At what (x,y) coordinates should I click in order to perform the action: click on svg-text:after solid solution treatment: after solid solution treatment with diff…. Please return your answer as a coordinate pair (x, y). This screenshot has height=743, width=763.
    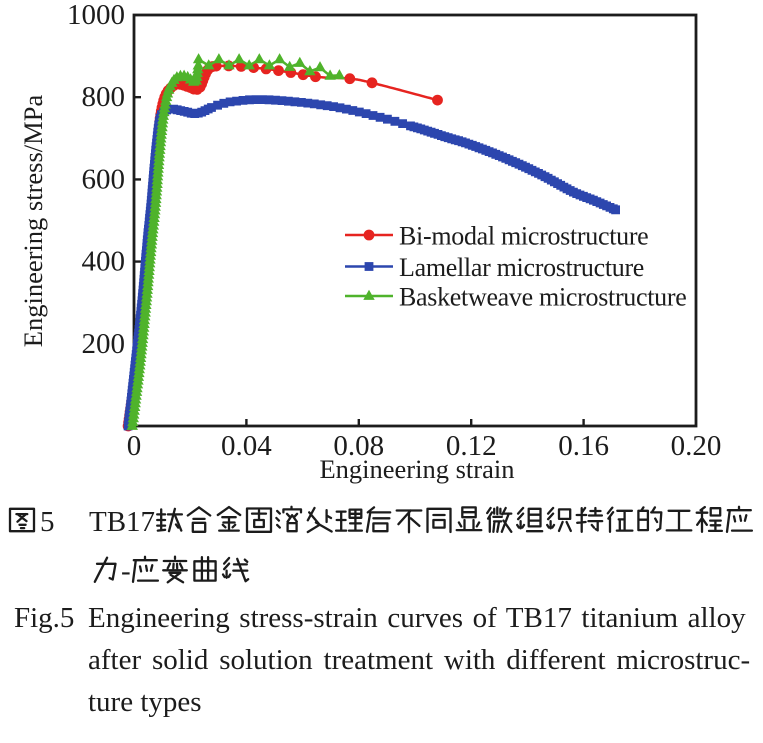
    Looking at the image, I should click on (419, 660).